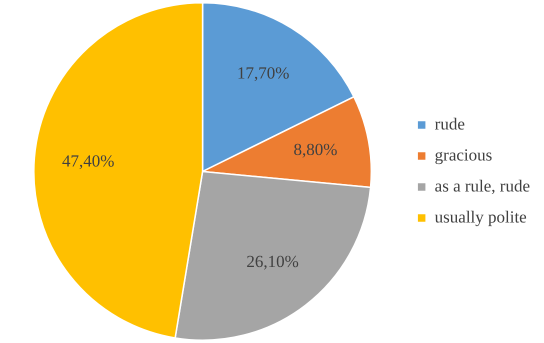  Describe the element at coordinates (449, 124) in the screenshot. I see `legend-label: rude` at that location.